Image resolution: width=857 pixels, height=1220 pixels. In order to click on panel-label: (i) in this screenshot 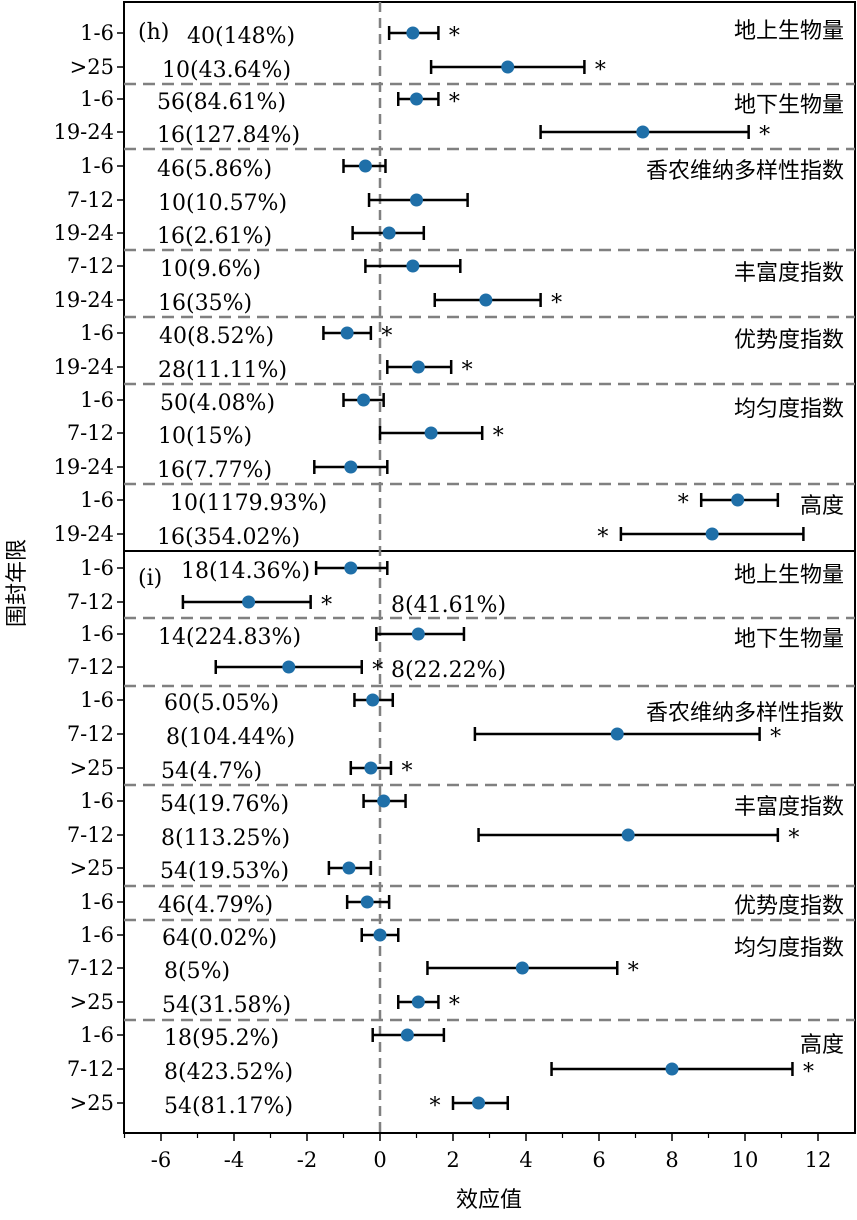, I will do `click(150, 578)`.